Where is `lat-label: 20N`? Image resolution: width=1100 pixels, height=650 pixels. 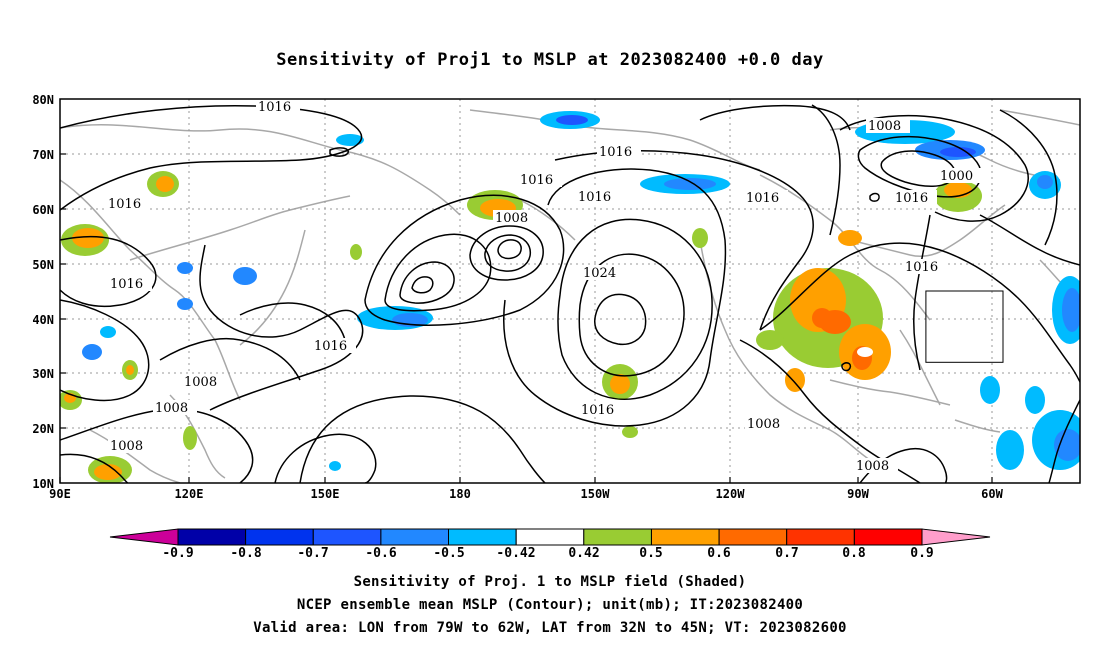 lat-label: 20N is located at coordinates (43, 429).